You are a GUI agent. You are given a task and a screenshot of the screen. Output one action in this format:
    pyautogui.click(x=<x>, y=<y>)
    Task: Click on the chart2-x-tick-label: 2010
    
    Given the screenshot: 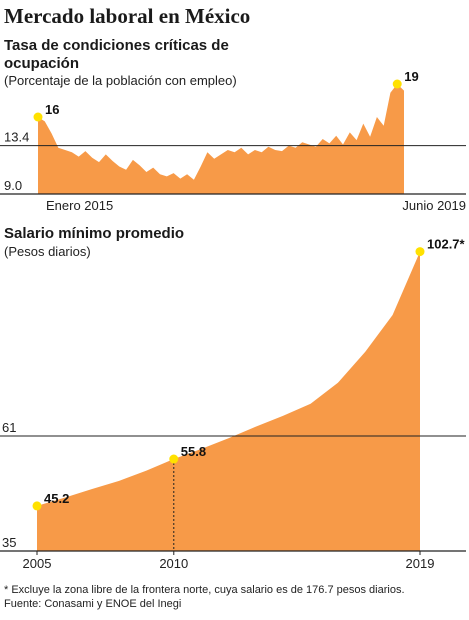 What is the action you would take?
    pyautogui.click(x=173, y=563)
    